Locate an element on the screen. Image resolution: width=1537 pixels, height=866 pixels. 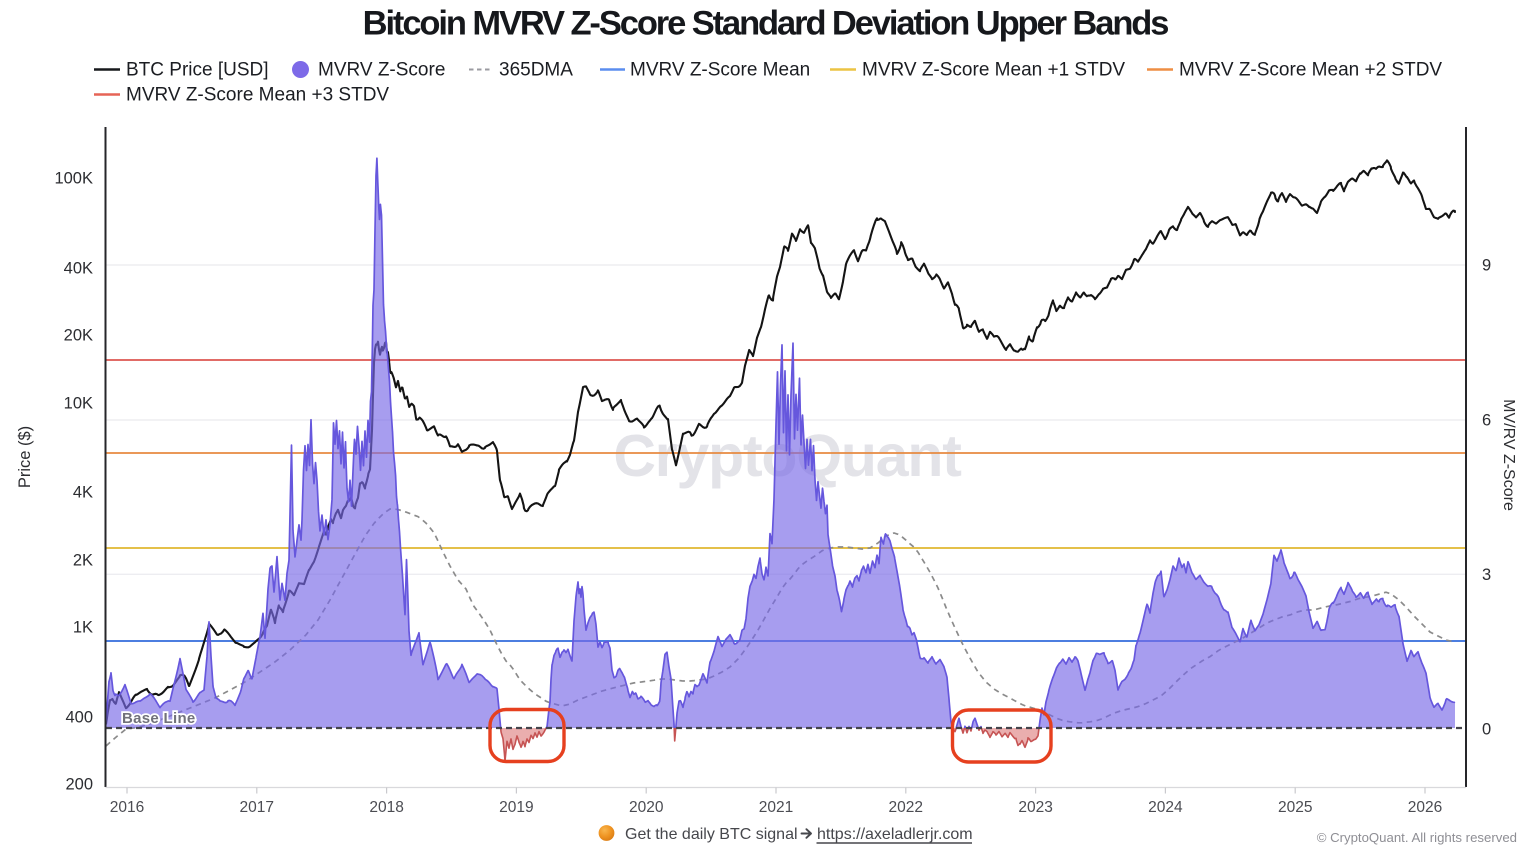
svg-text: 365DMA is located at coordinates (536, 70).